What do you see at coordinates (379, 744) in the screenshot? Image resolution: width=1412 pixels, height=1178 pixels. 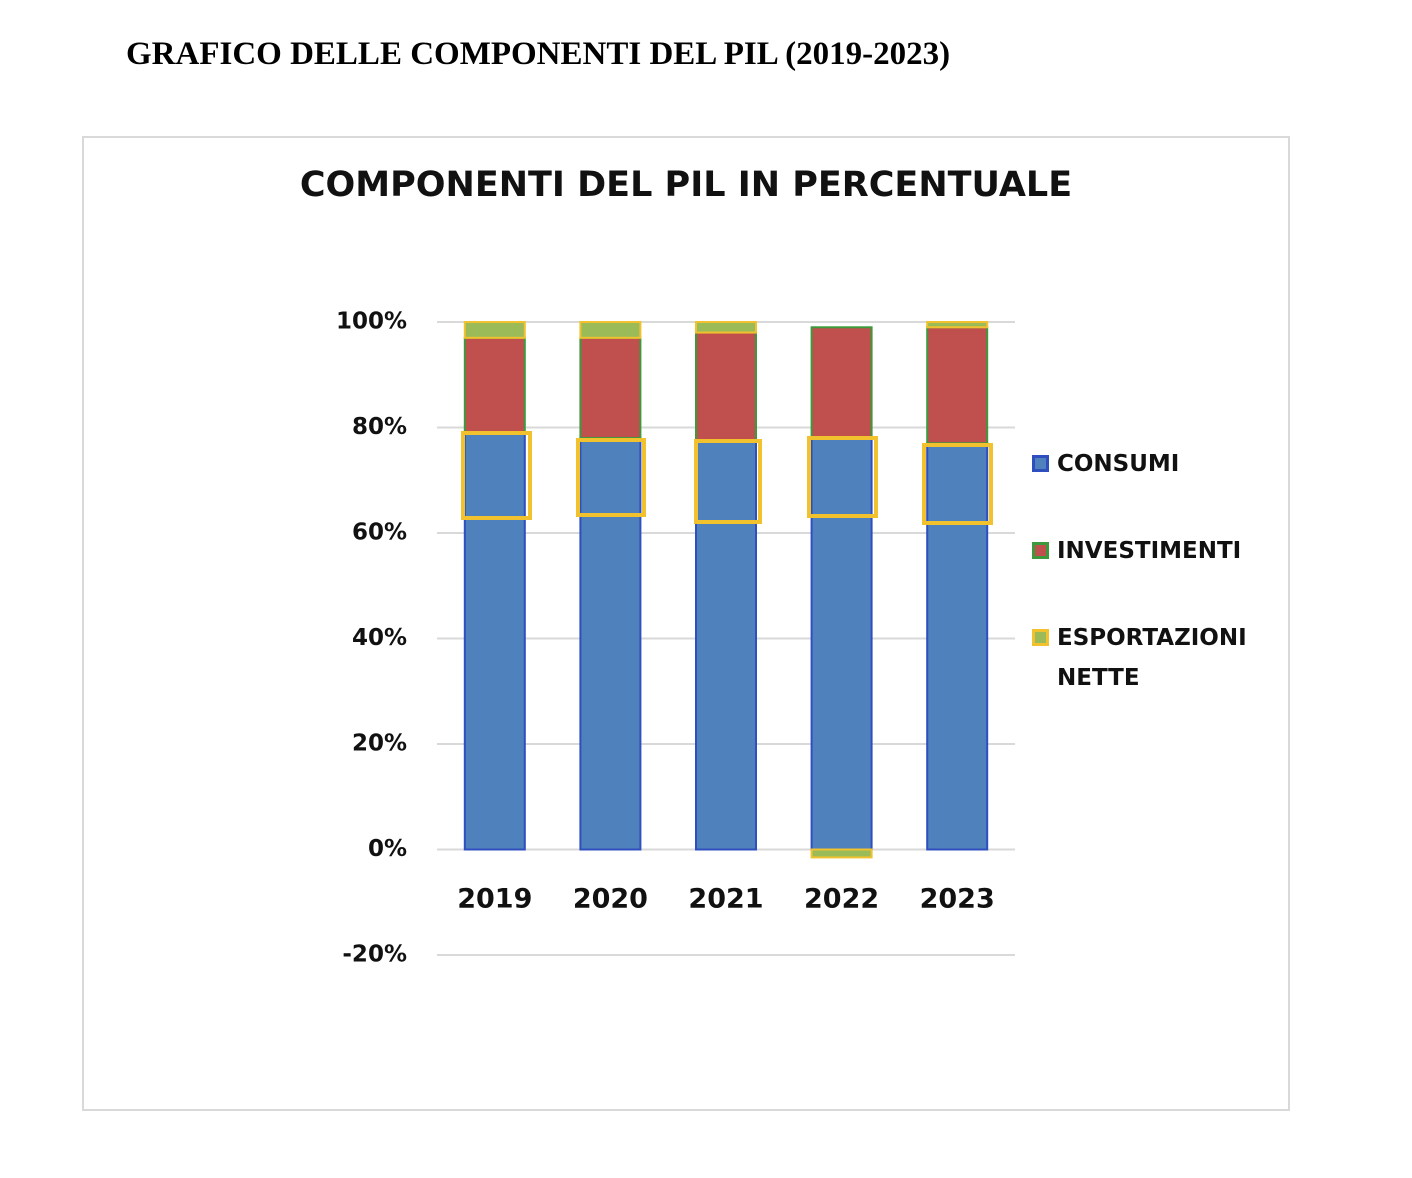 I see `y-tick-label: 20%` at bounding box center [379, 744].